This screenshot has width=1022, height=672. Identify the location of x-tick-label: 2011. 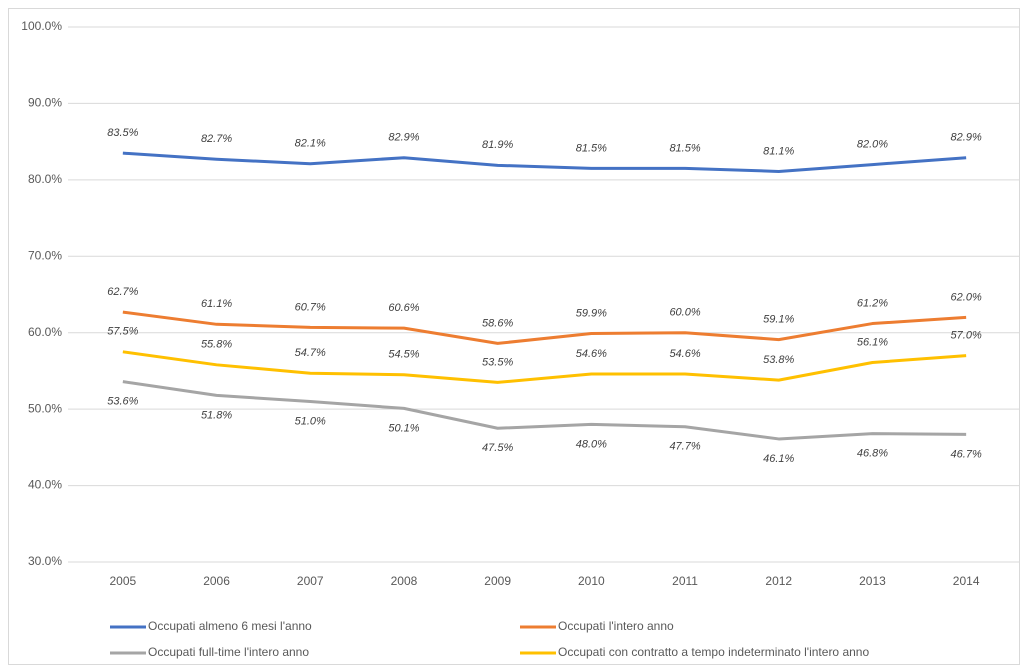
(685, 581).